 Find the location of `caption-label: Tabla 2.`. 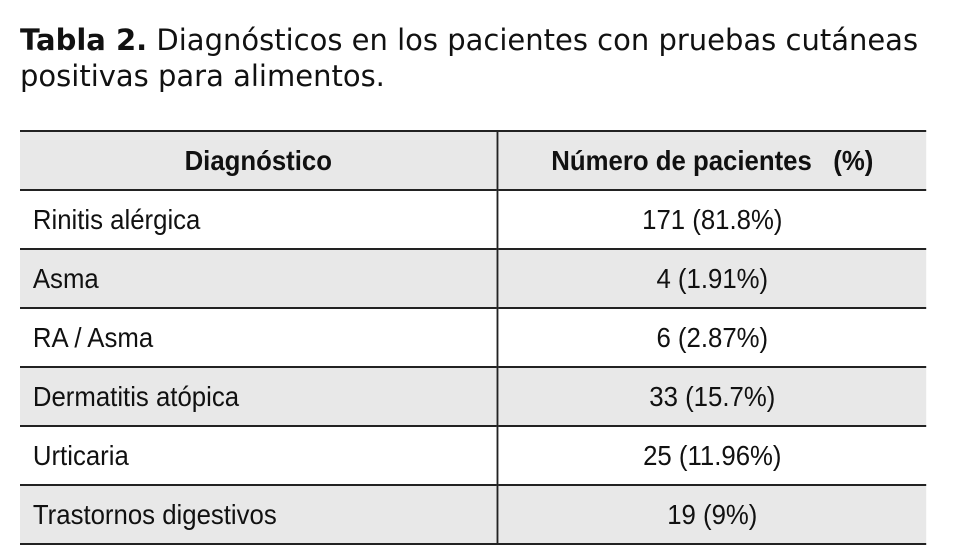

caption-label: Tabla 2. is located at coordinates (84, 40).